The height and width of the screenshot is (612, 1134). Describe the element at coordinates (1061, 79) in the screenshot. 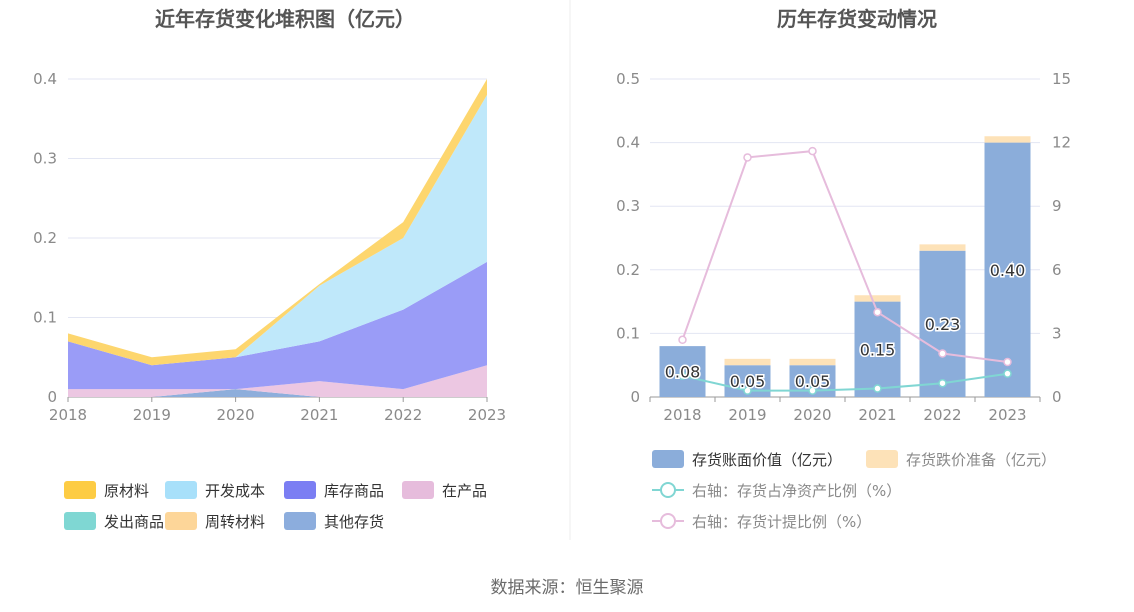

I see `y2-tick-label: 15` at that location.